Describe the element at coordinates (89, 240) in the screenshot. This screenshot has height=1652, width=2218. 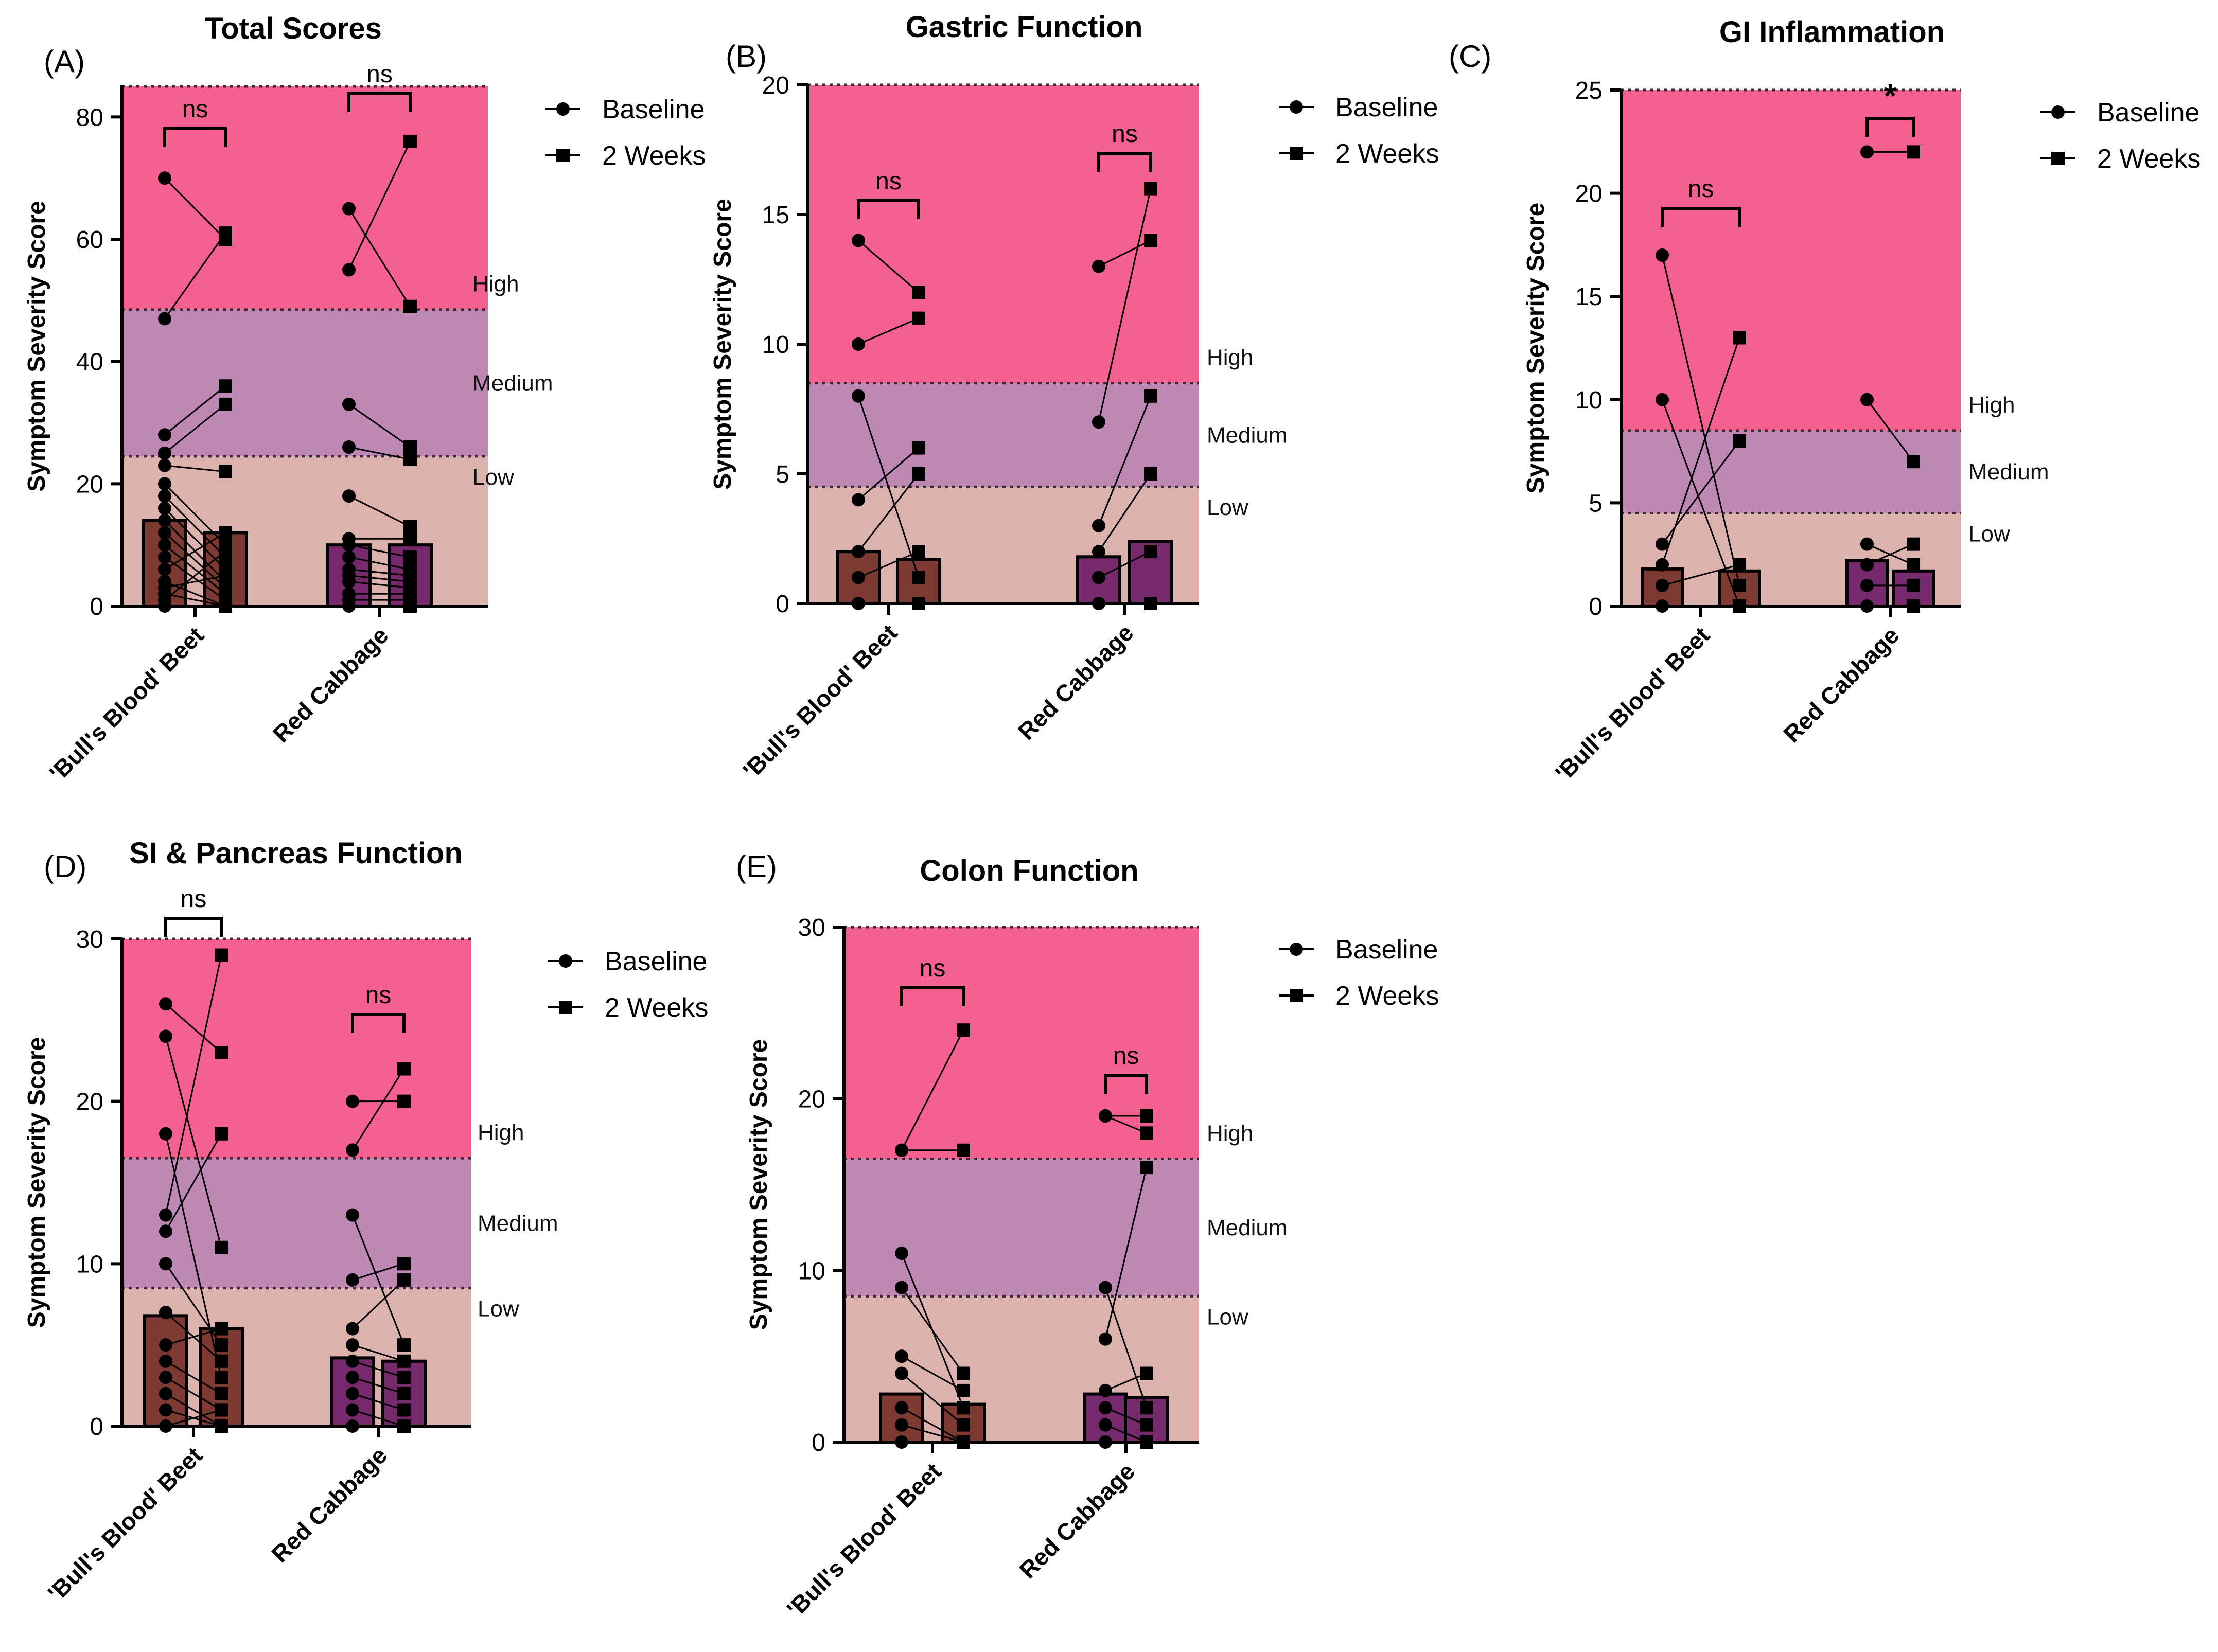
I see `y-tick-label: 60` at that location.